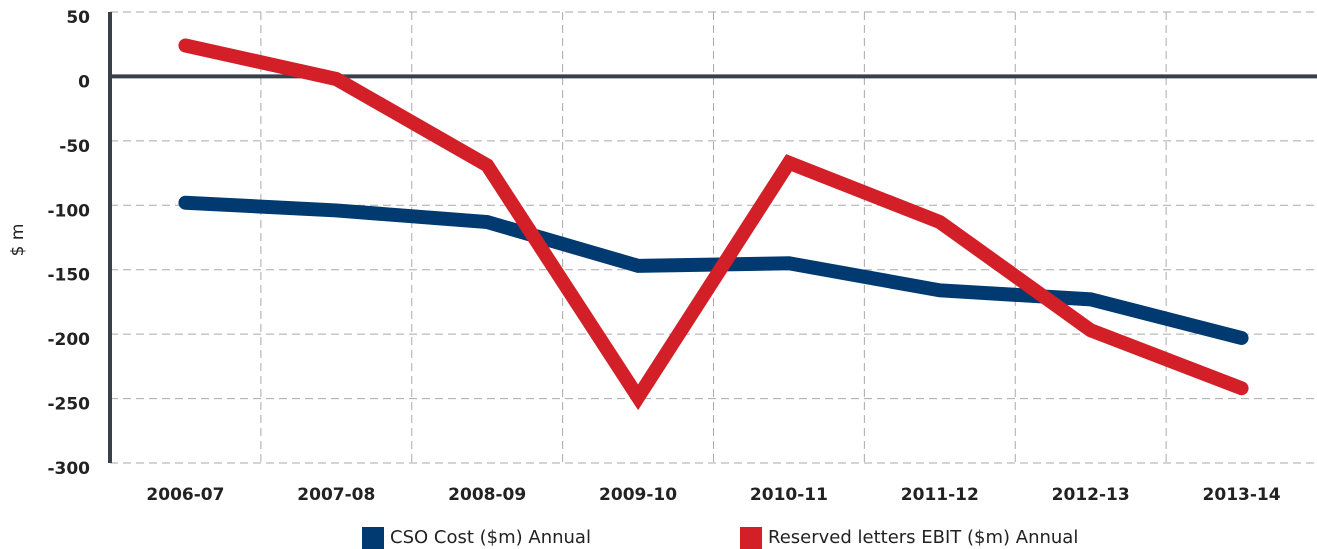 The height and width of the screenshot is (549, 1317). What do you see at coordinates (1091, 495) in the screenshot?
I see `x-tick-label: 2012-13` at bounding box center [1091, 495].